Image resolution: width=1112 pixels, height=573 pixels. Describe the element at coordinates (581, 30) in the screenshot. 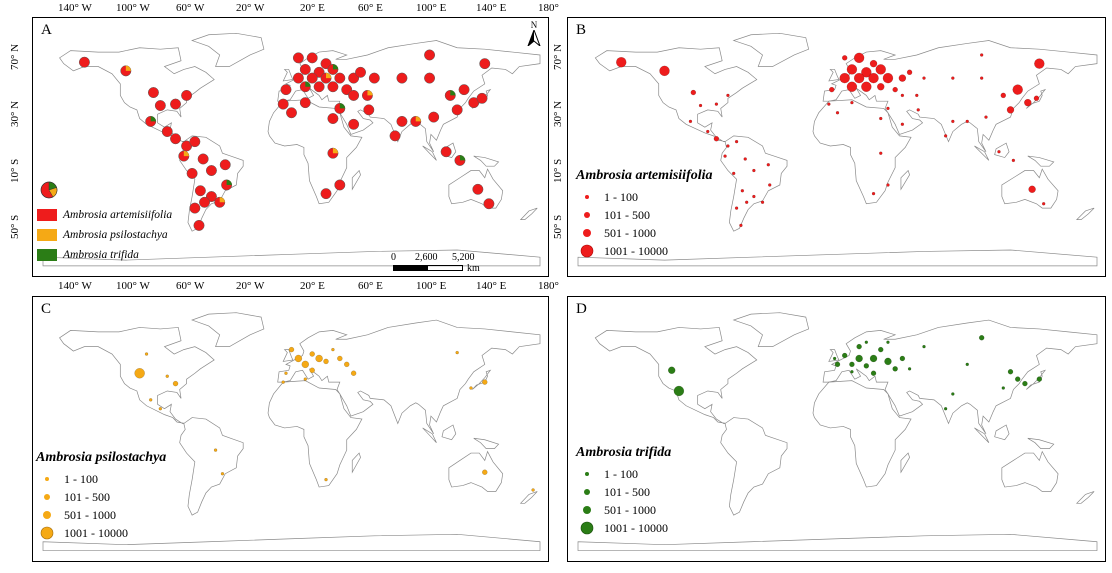

I see `panel-letter-b: B` at that location.